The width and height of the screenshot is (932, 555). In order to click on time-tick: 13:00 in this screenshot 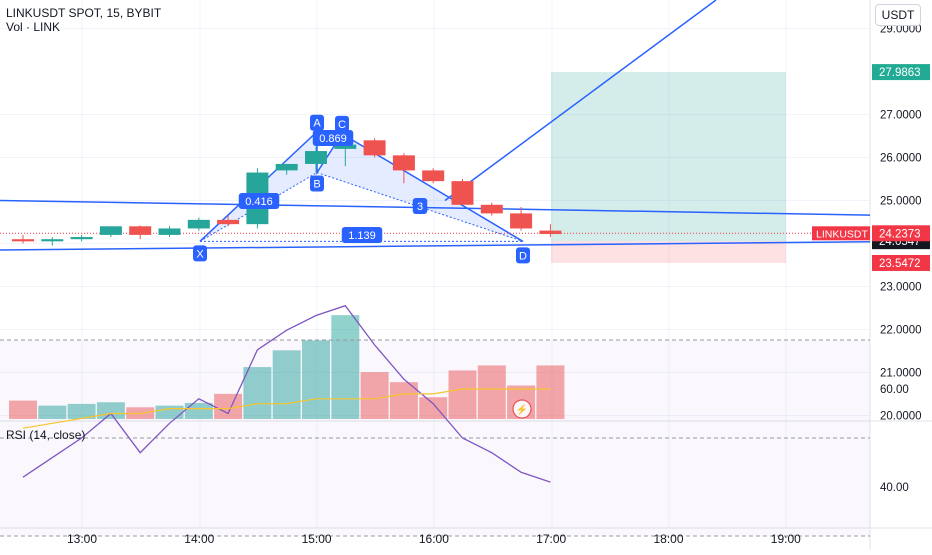, I will do `click(82, 539)`.